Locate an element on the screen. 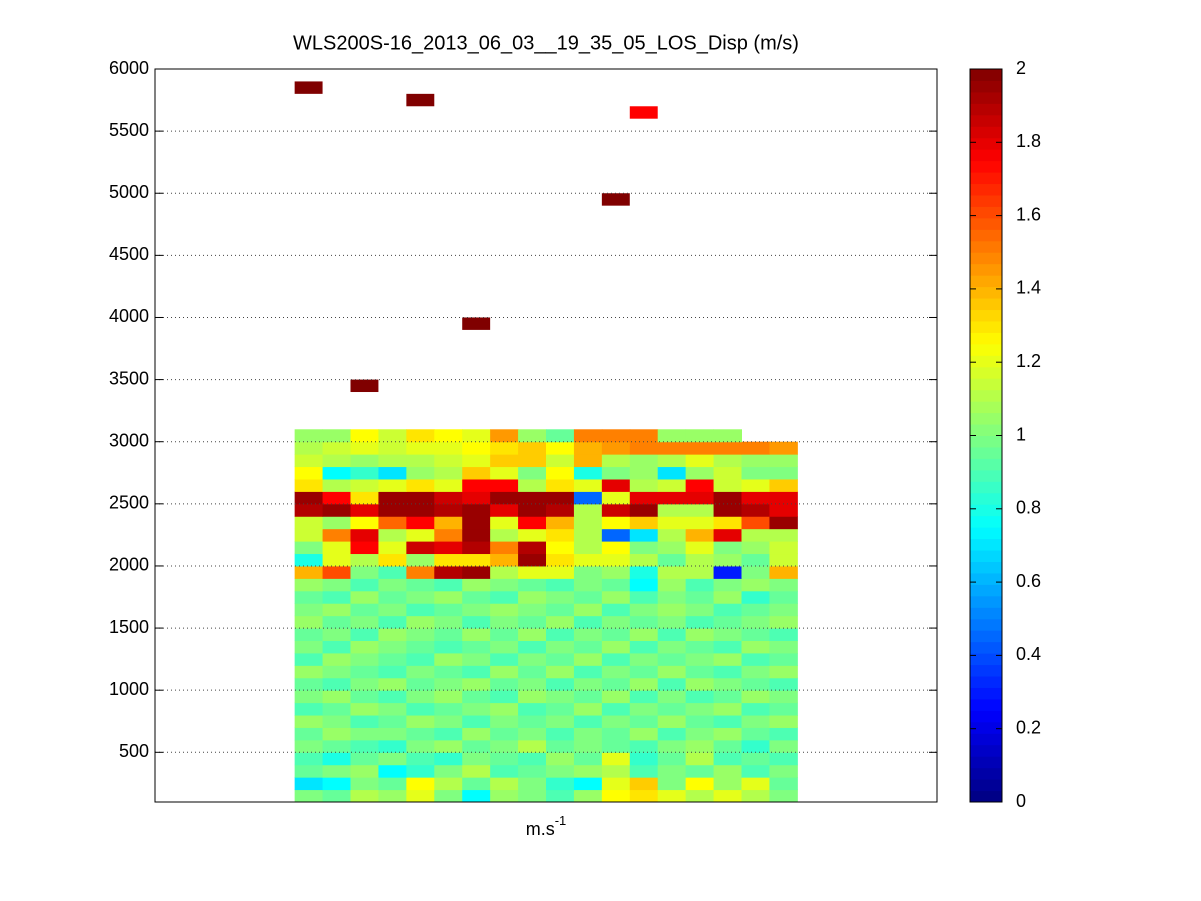 Image resolution: width=1201 pixels, height=901 pixels. y-tick-label: 4000 is located at coordinates (129, 316).